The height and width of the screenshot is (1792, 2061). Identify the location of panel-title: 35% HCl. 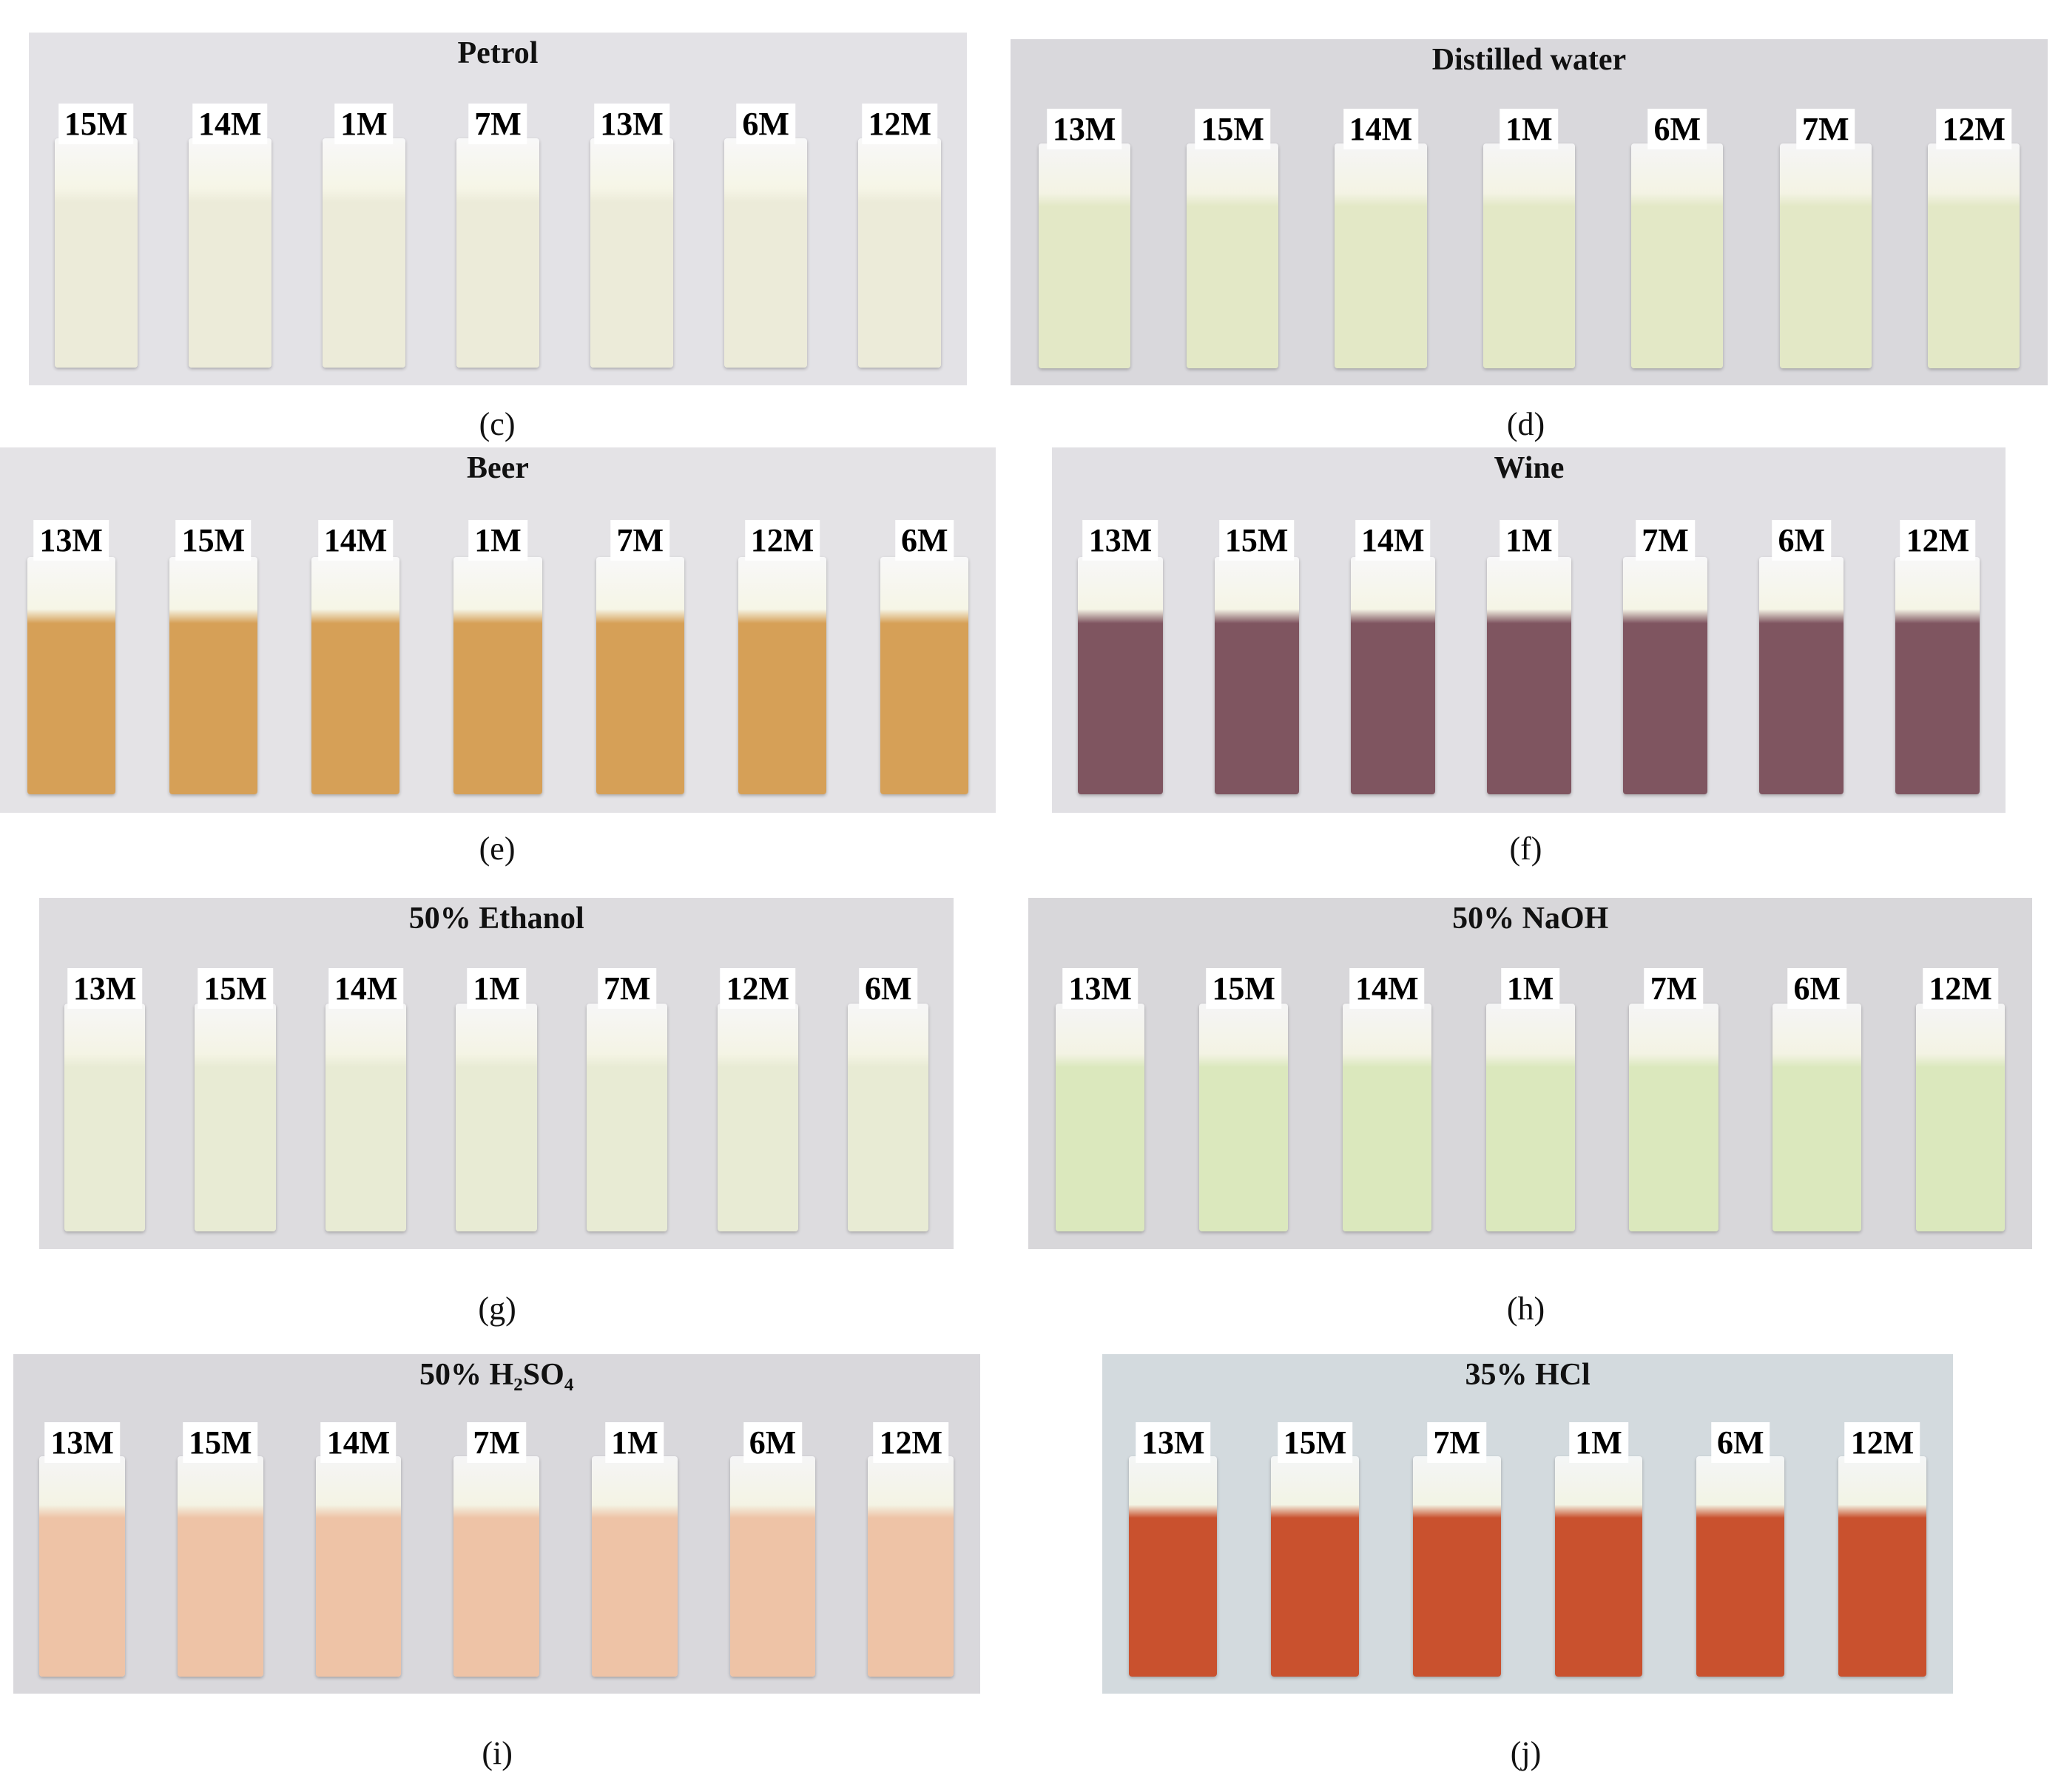
(1528, 1375).